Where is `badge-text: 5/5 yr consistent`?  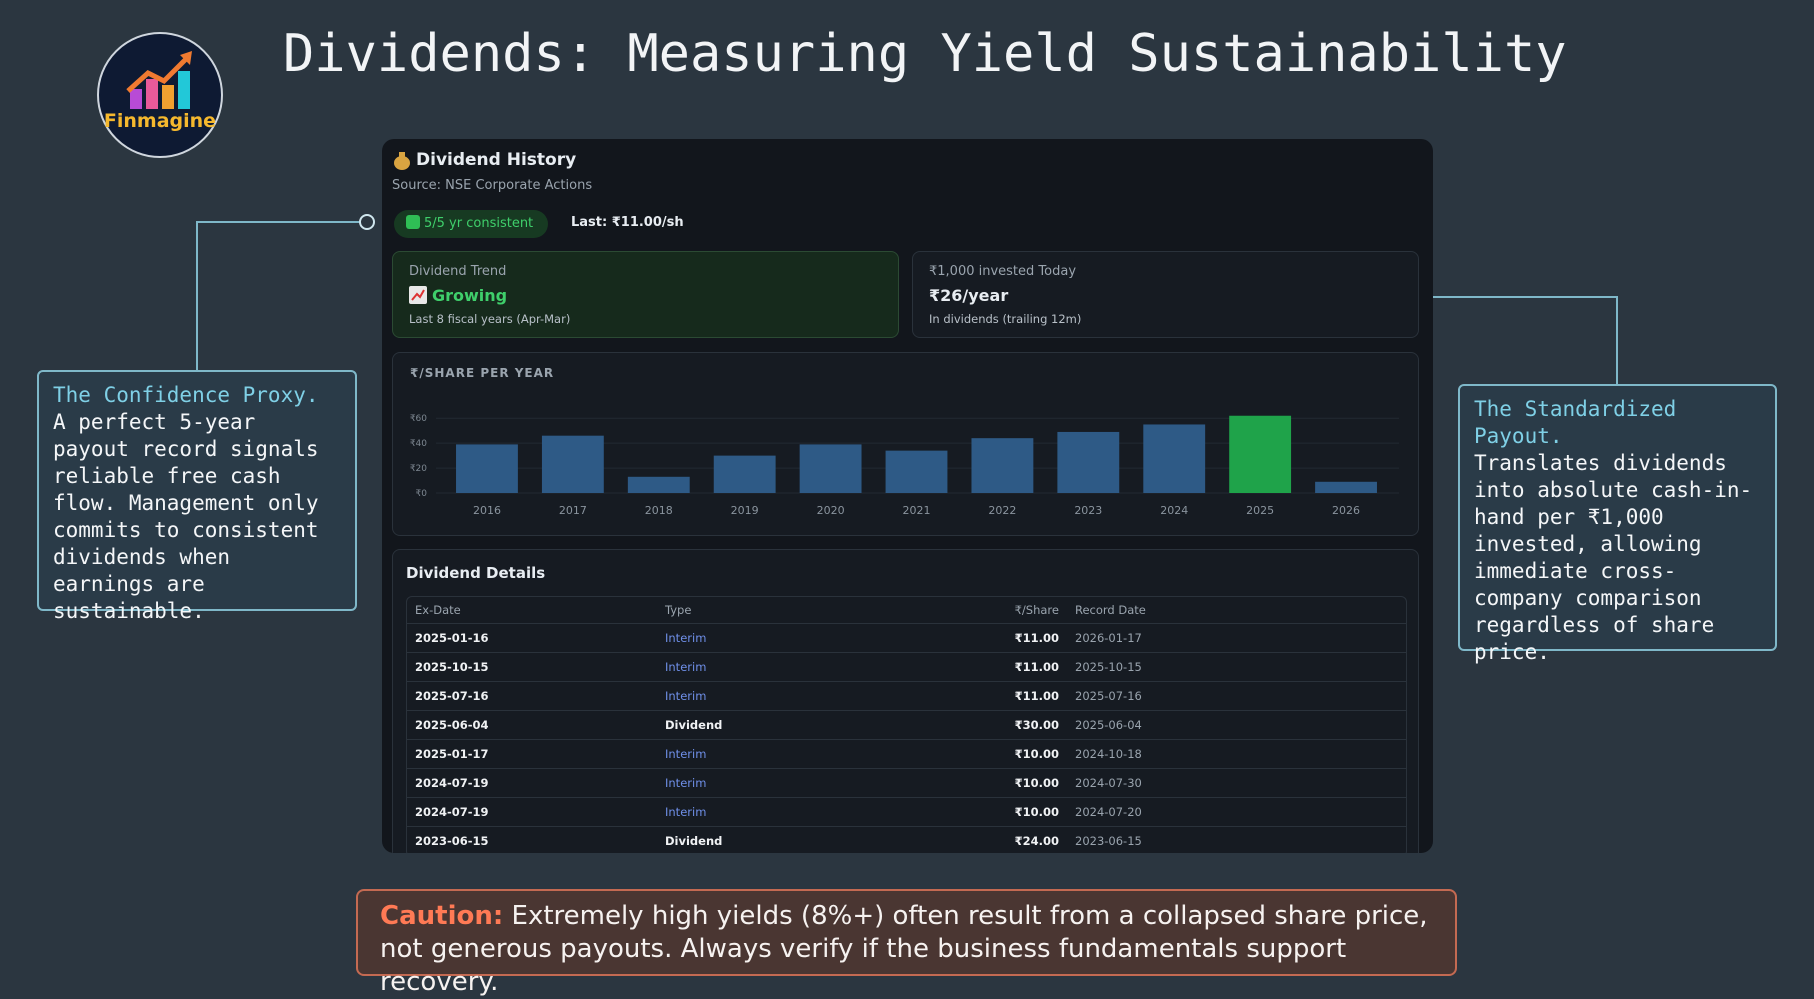
badge-text: 5/5 yr consistent is located at coordinates (479, 223).